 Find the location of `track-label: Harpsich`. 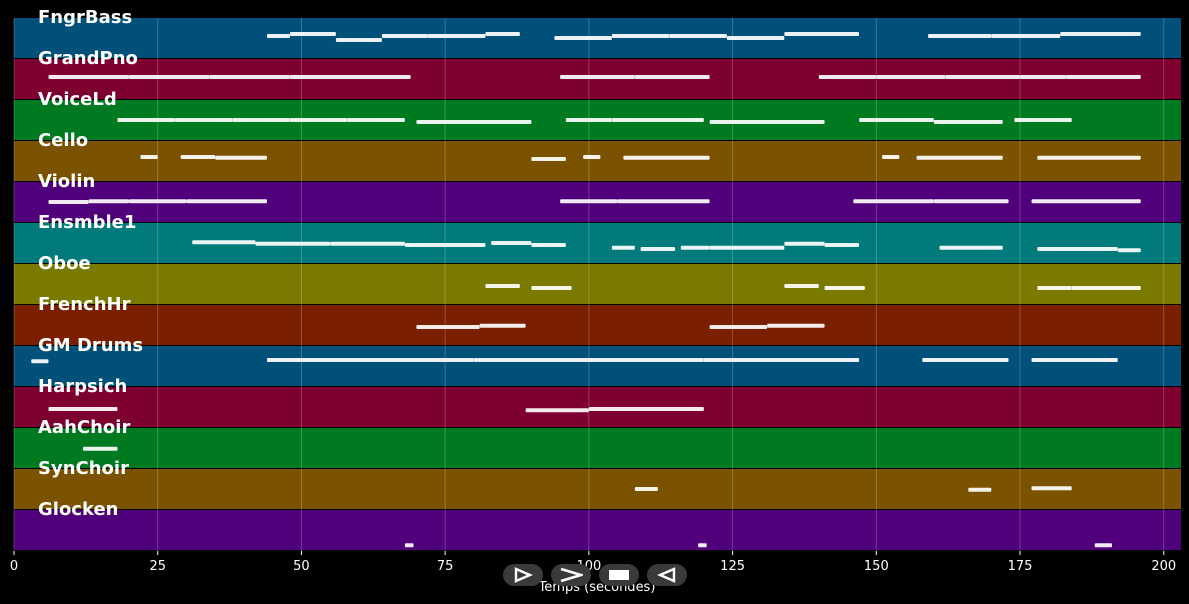

track-label: Harpsich is located at coordinates (83, 386).